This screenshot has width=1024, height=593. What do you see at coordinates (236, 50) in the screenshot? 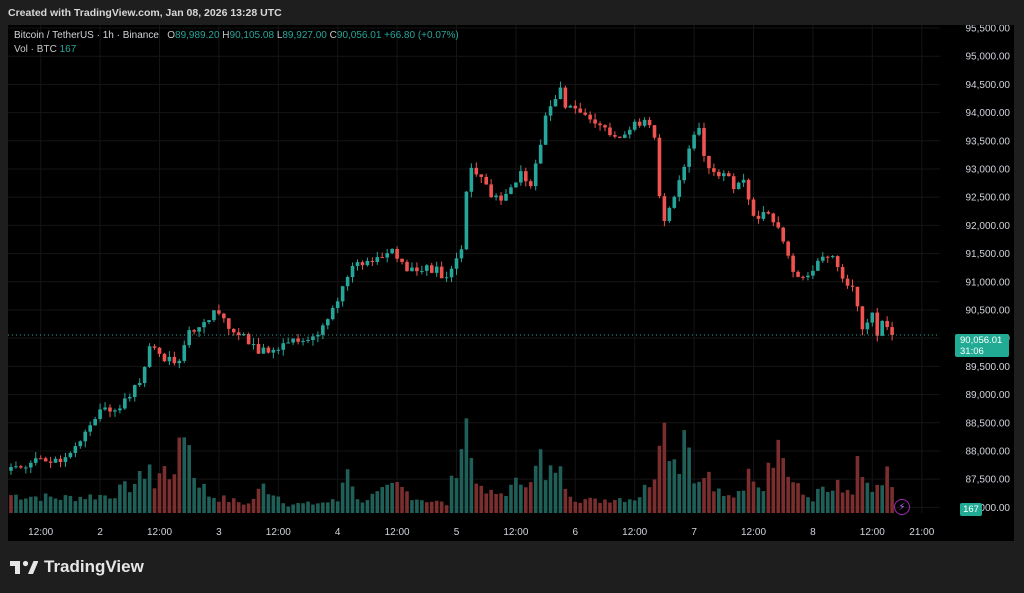
I see `volume-legend: Vol · BTC 167` at bounding box center [236, 50].